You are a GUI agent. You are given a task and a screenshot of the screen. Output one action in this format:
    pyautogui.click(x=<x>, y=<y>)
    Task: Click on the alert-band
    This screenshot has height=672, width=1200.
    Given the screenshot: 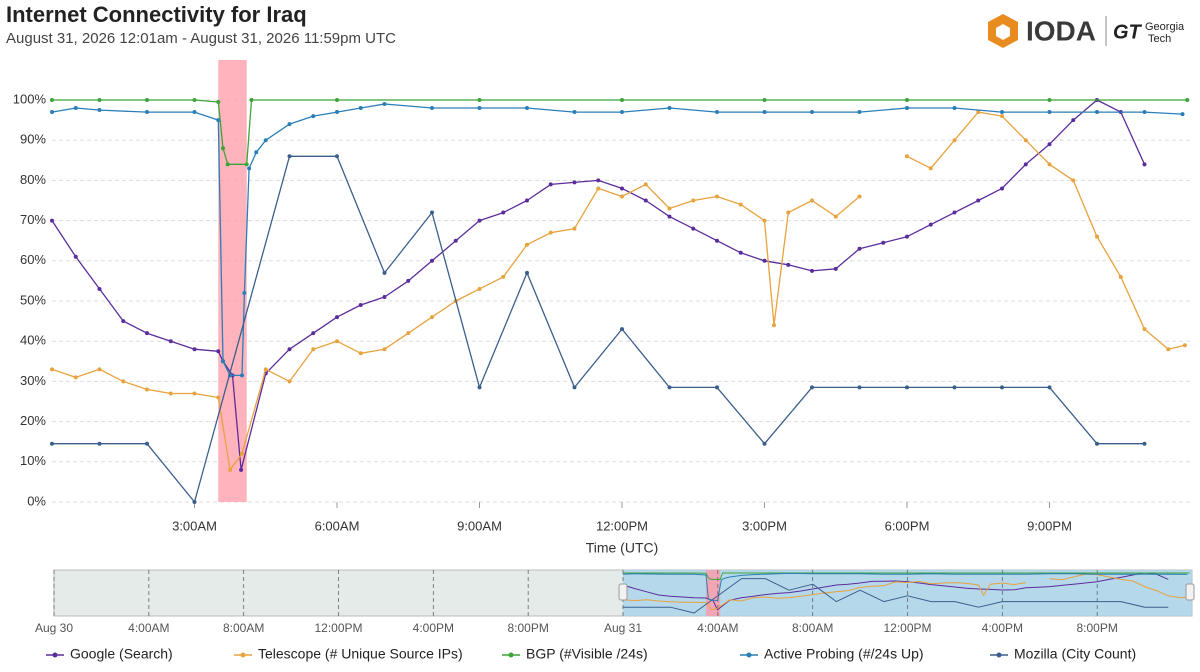 What is the action you would take?
    pyautogui.click(x=232, y=281)
    